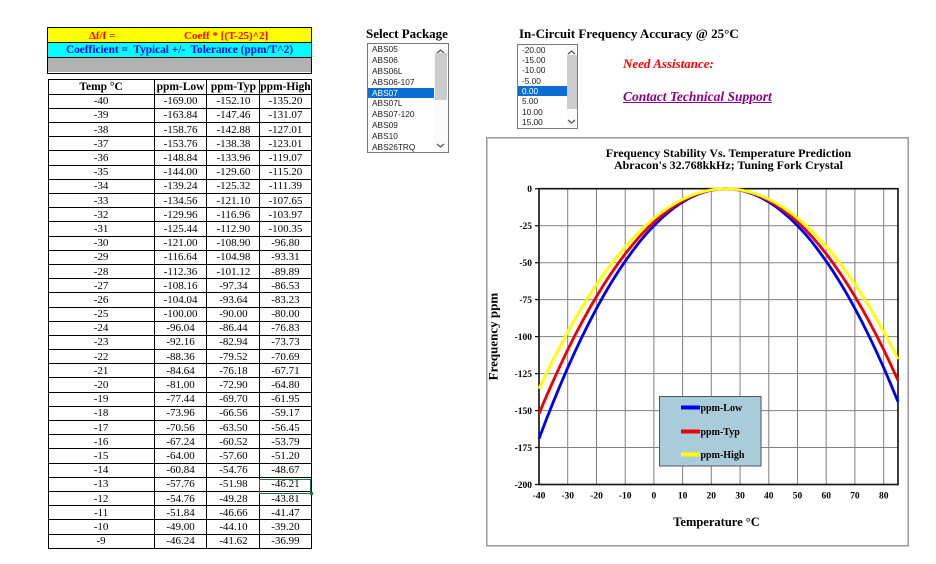  What do you see at coordinates (525, 227) in the screenshot?
I see `svg-text: -25` at bounding box center [525, 227].